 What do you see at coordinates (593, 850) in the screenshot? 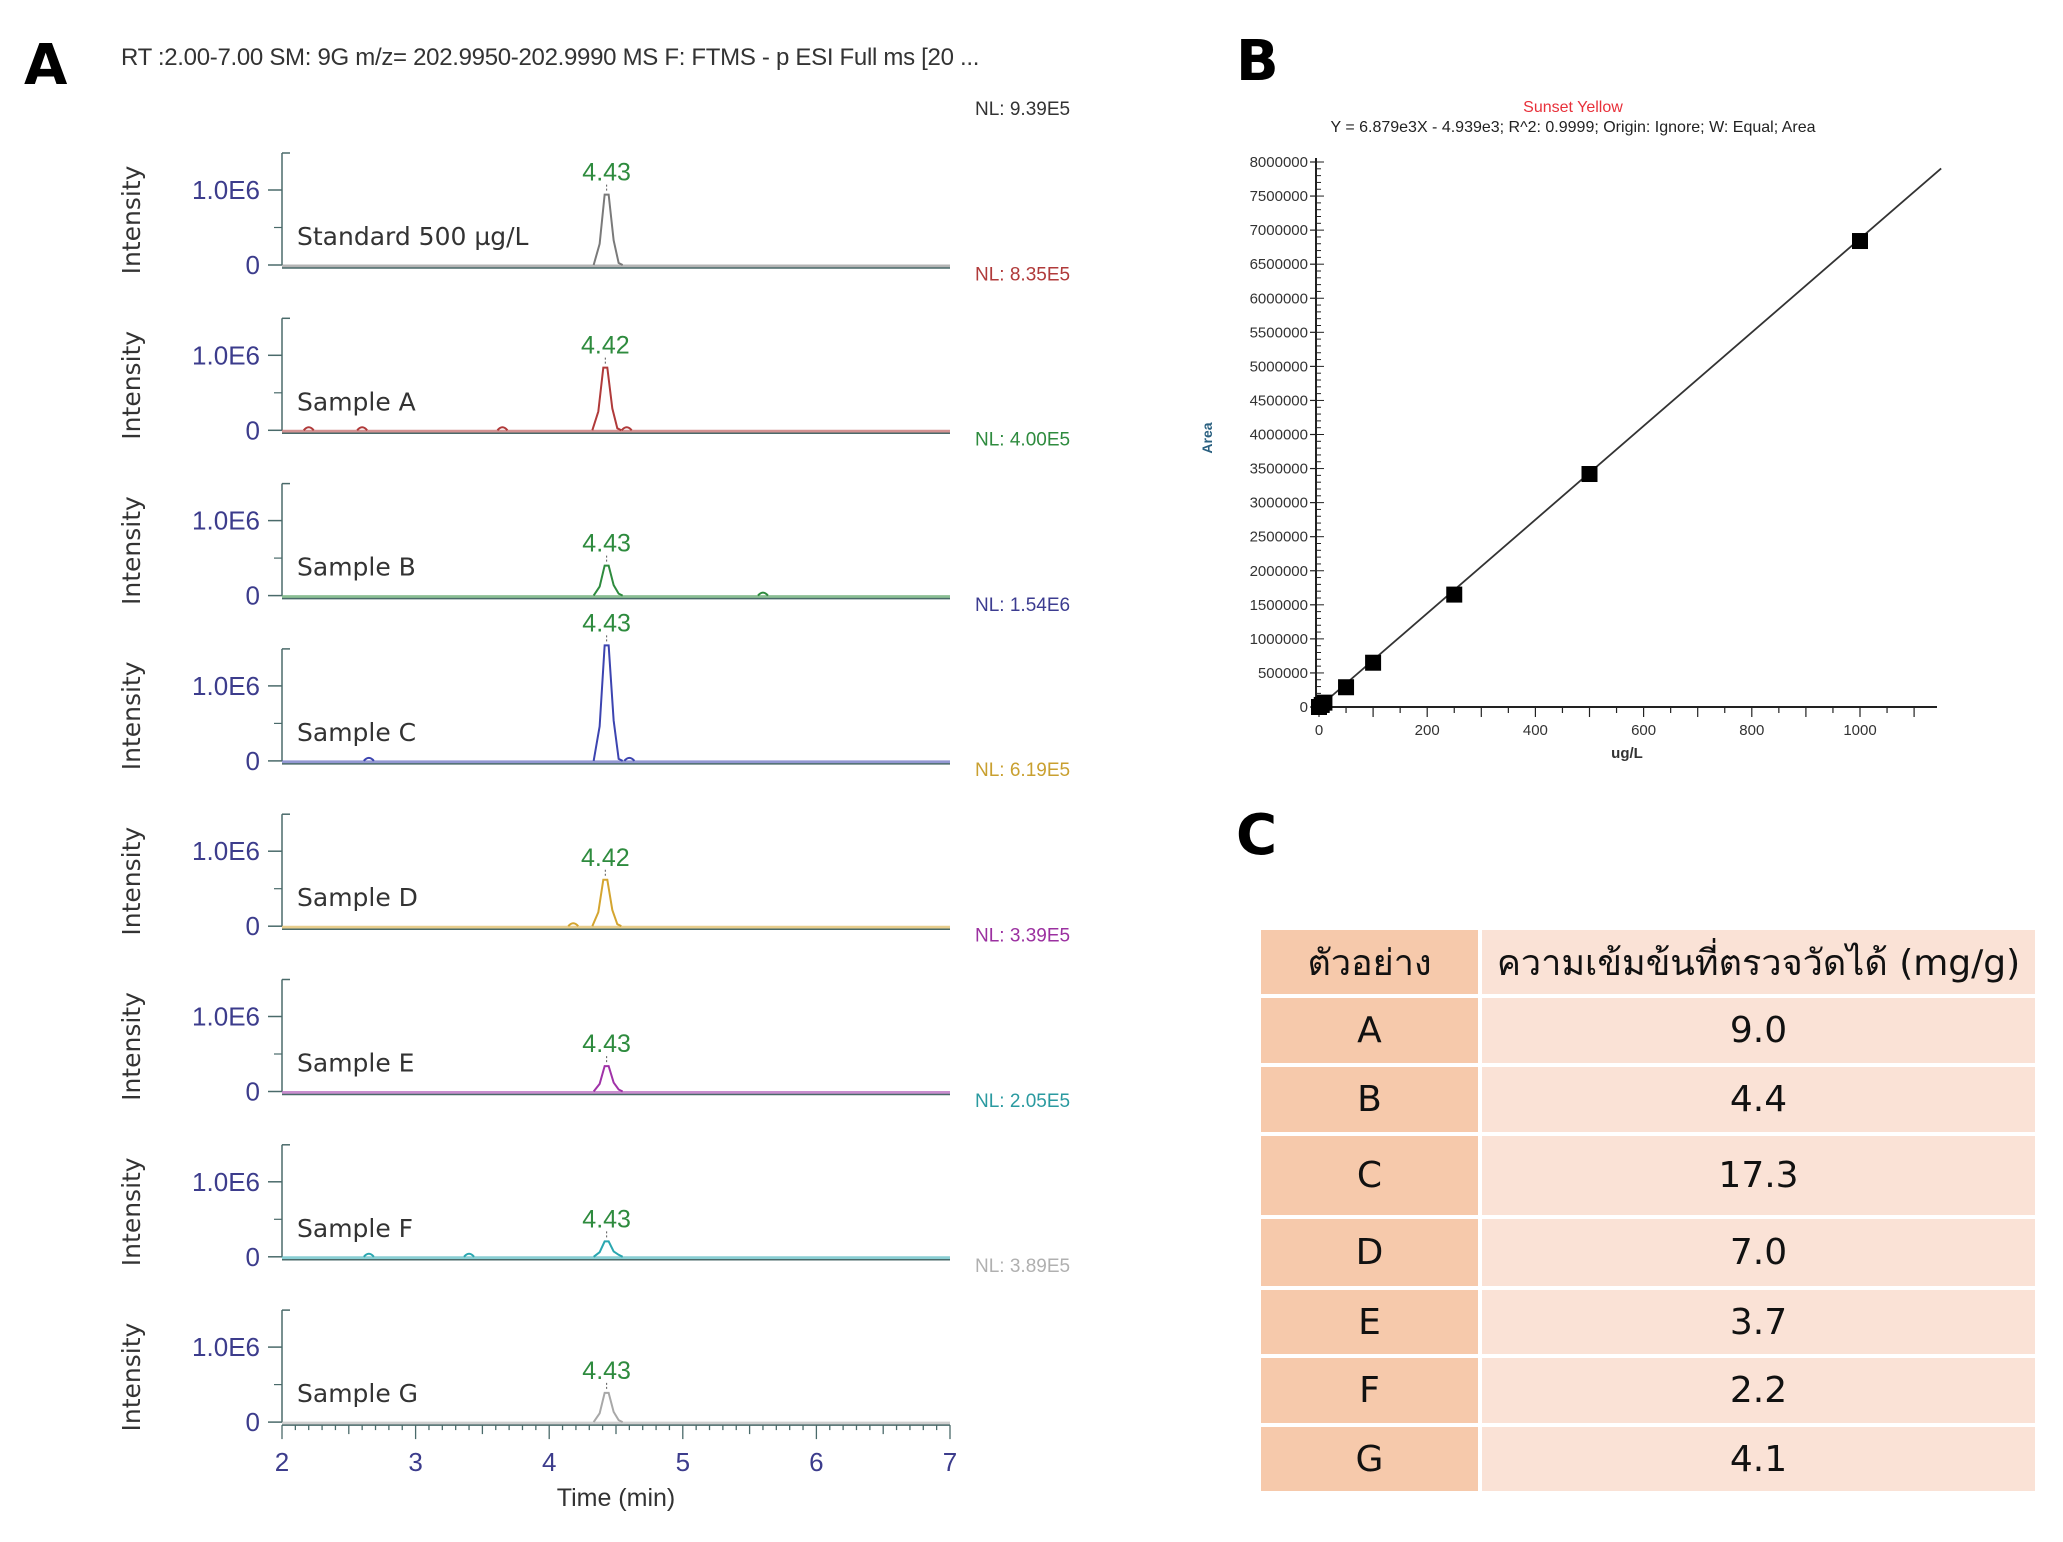
I see `trace-panel: NL: 6.19E5 1.0E6 0 Intensity 4.42 Sample D` at bounding box center [593, 850].